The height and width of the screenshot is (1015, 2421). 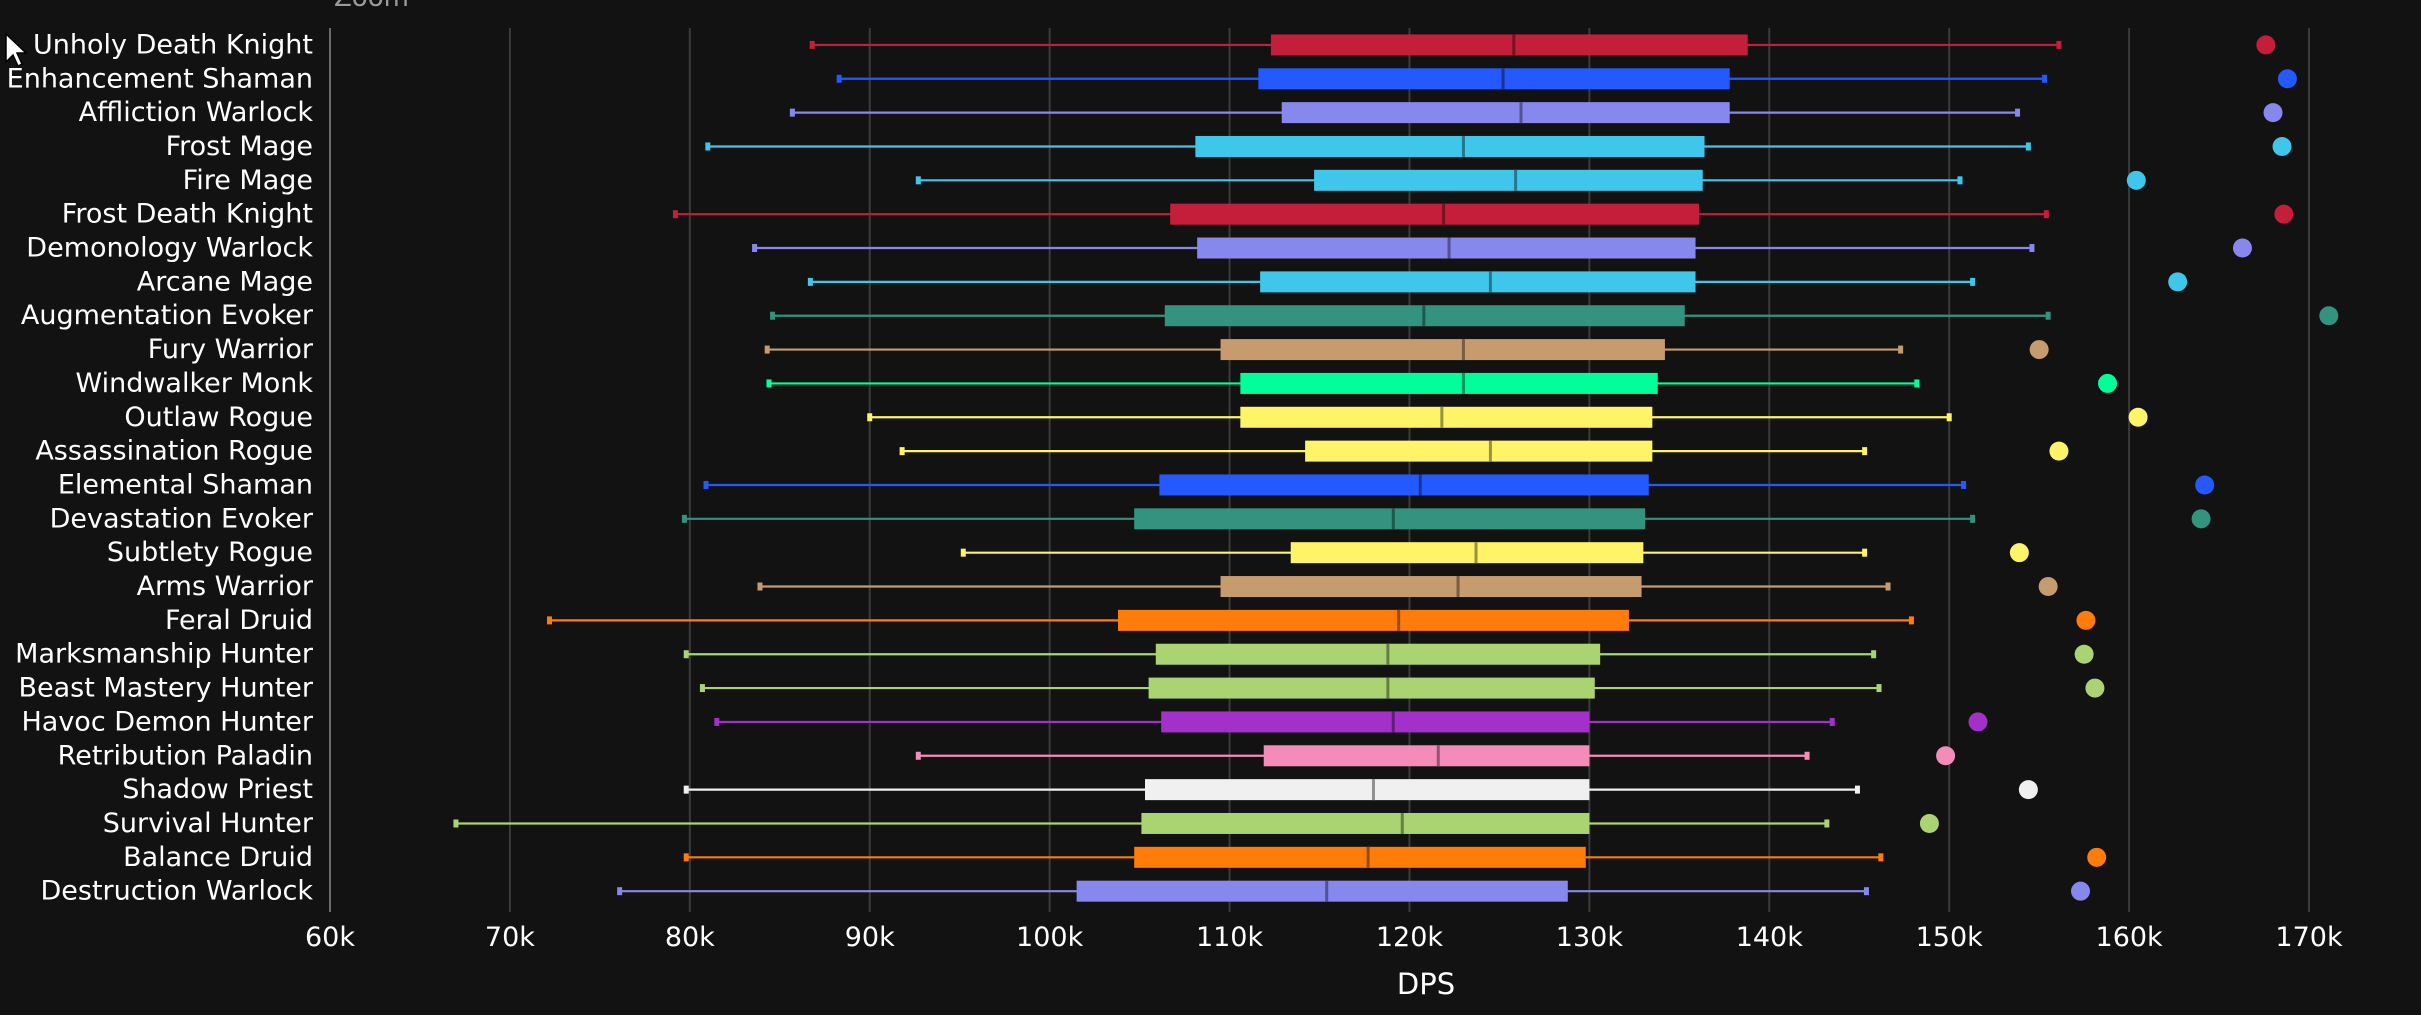 What do you see at coordinates (686, 789) in the screenshot?
I see `whisker-min-cap-shadow-priest` at bounding box center [686, 789].